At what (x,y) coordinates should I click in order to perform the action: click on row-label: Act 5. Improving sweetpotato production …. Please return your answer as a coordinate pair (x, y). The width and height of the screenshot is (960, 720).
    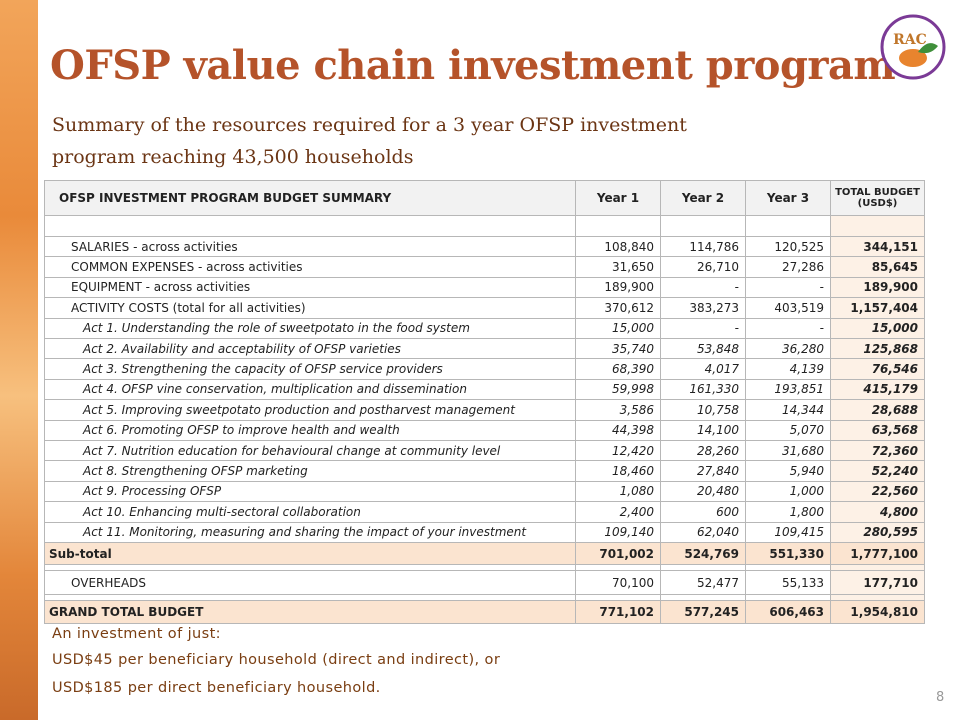
    Looking at the image, I should click on (310, 410).